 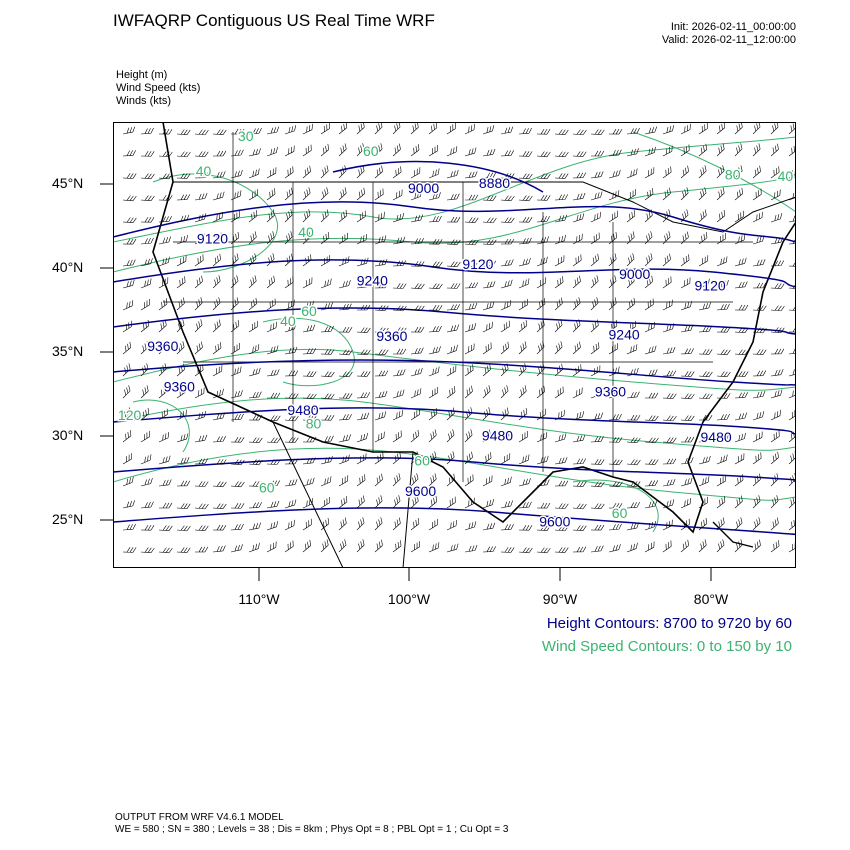 I want to click on wind-speed-contour-label: 60, so click(x=267, y=488).